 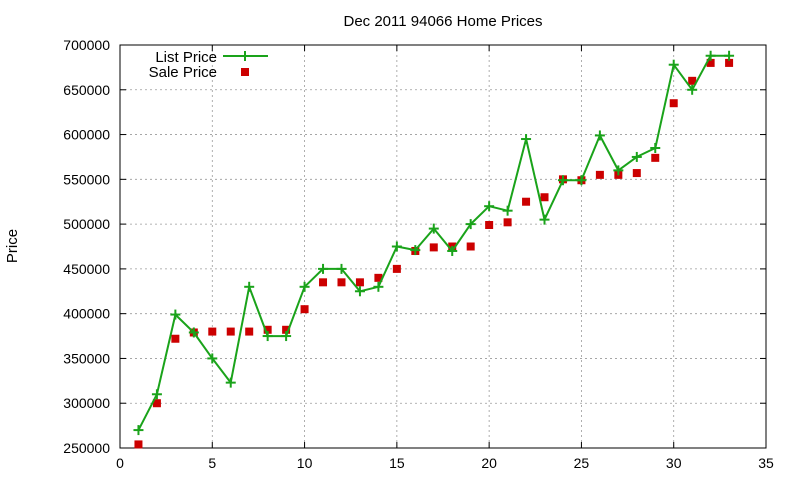 What do you see at coordinates (86, 45) in the screenshot?
I see `y-tick-label: 700000` at bounding box center [86, 45].